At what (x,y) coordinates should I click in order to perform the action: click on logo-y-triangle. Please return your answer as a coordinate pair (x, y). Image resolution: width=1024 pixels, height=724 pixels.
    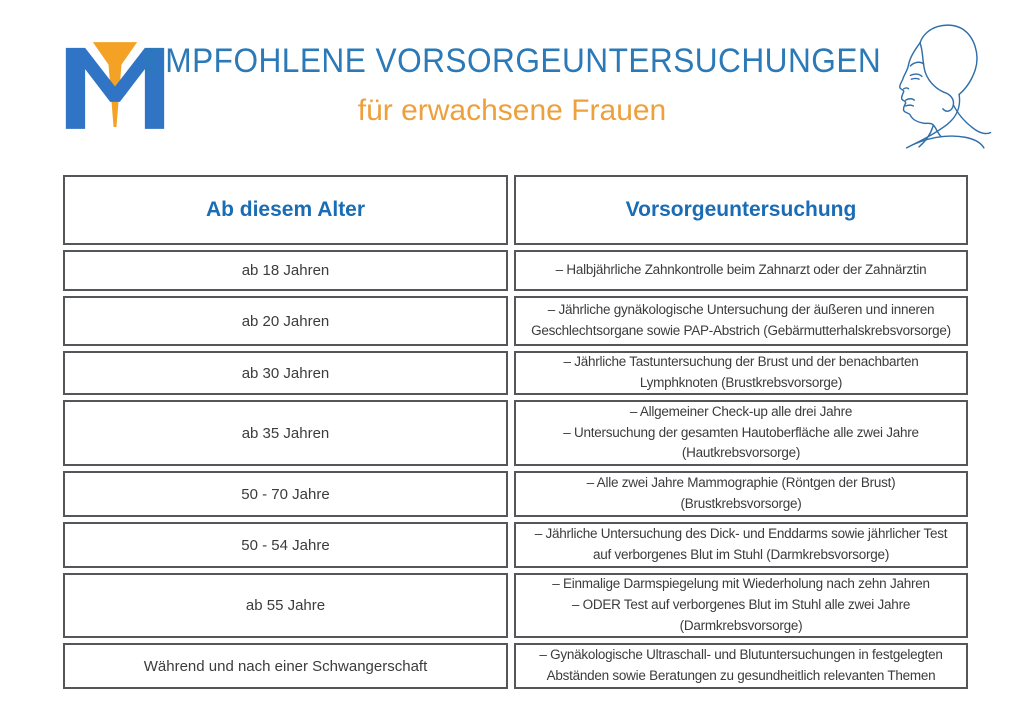
    Looking at the image, I should click on (115, 58).